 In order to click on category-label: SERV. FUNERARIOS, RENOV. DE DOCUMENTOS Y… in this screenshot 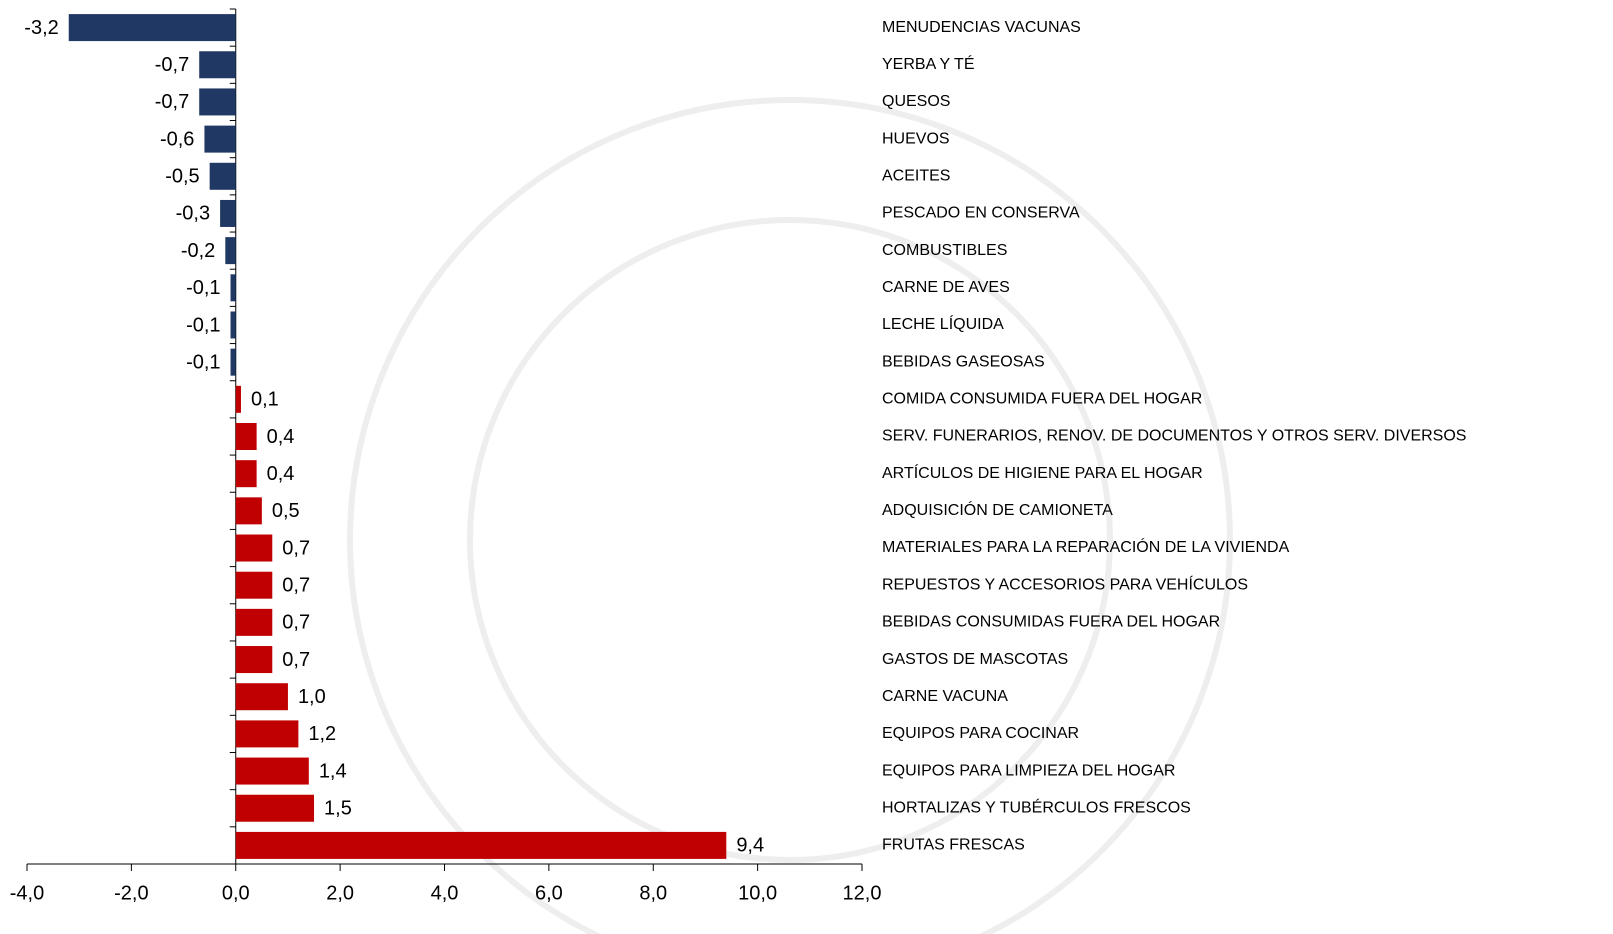, I will do `click(1174, 436)`.